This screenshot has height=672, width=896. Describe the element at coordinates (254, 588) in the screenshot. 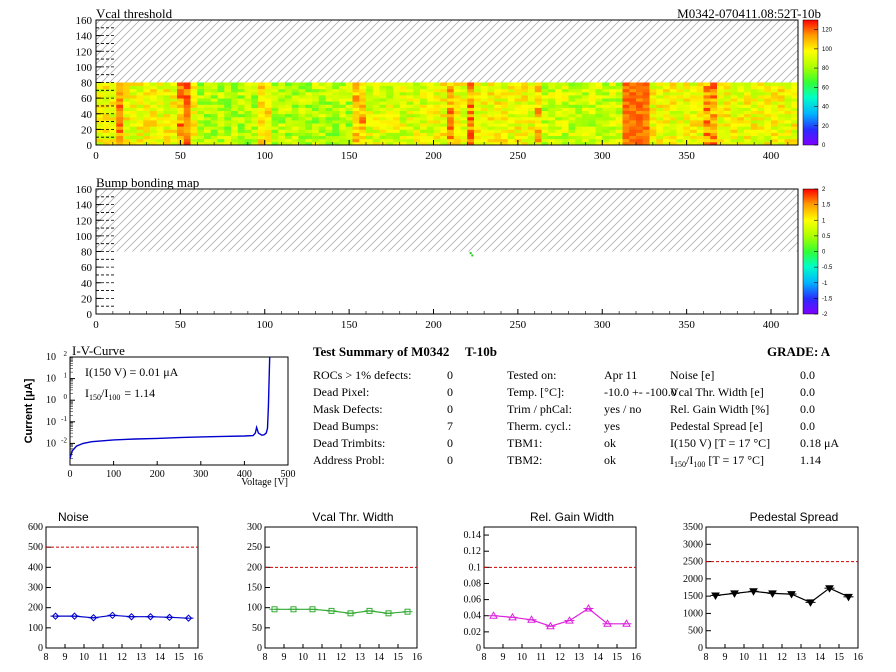

I see `y-tick-label: 150` at that location.